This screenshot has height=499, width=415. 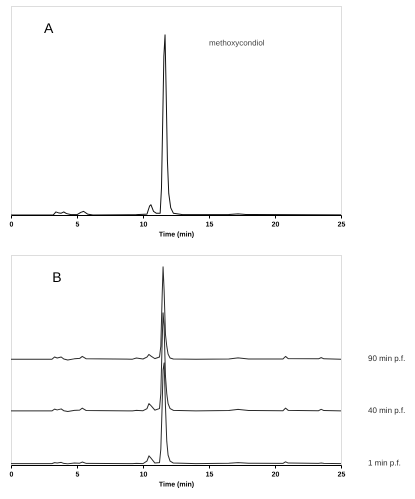 I want to click on annotation: B, so click(x=57, y=277).